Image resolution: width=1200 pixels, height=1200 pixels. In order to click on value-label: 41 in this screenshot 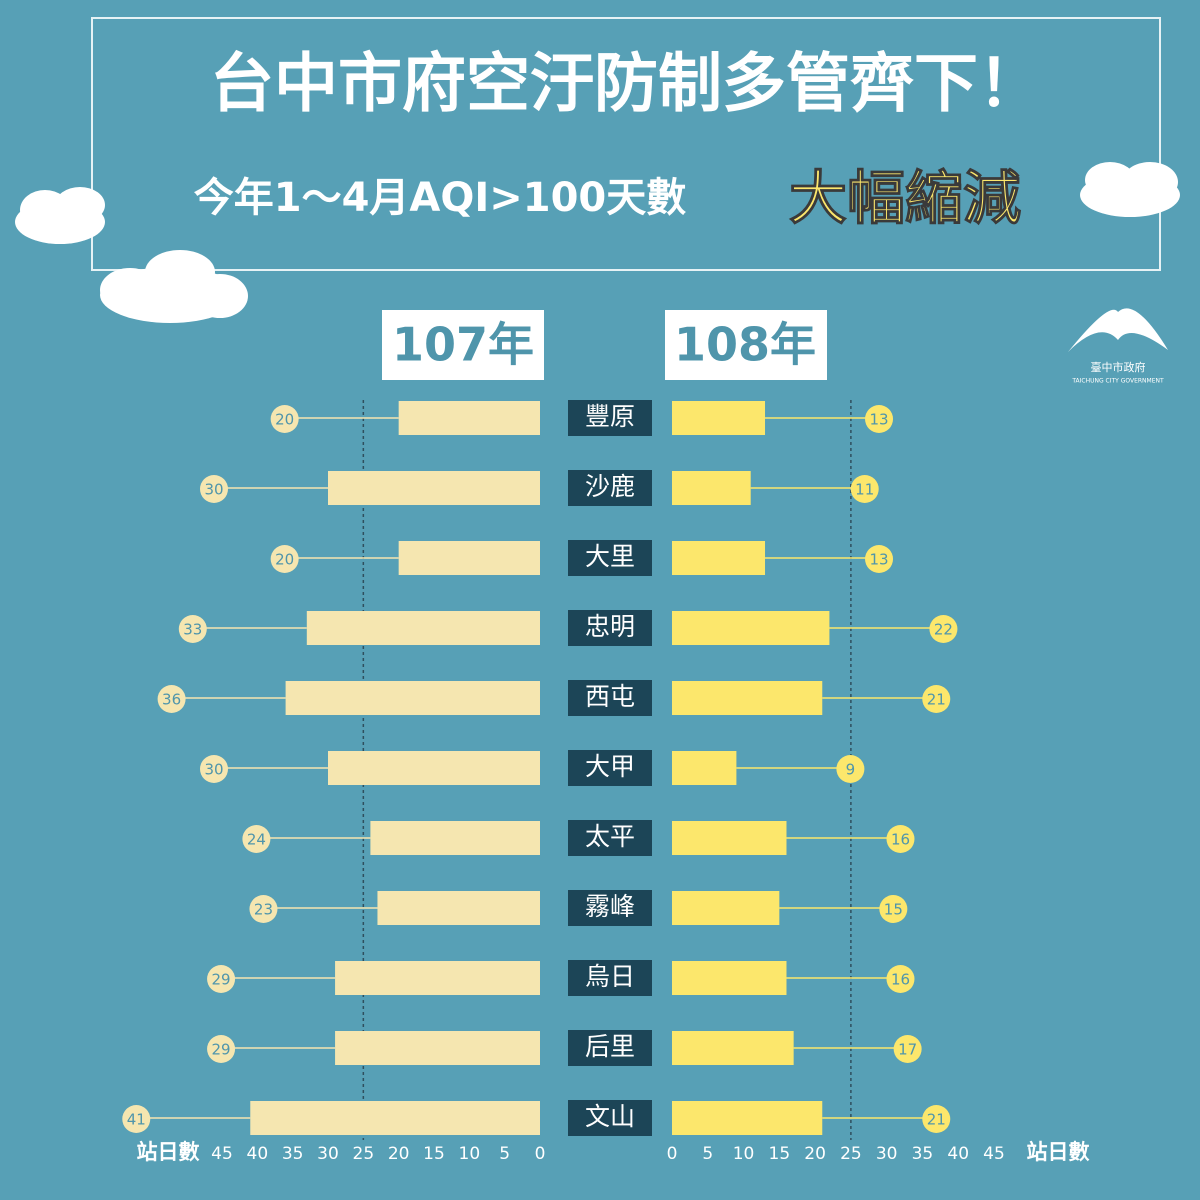, I will do `click(136, 1120)`.